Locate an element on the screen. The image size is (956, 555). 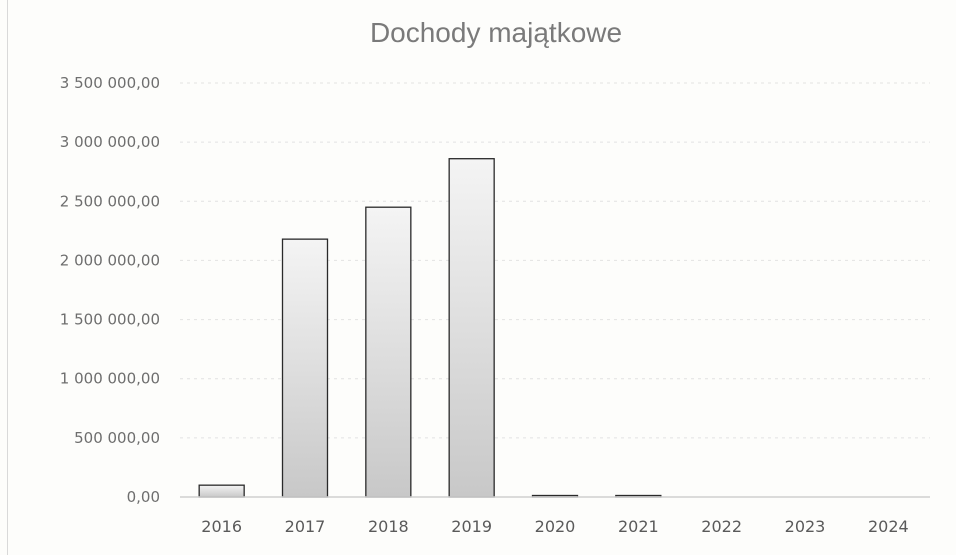
x-axis-ticks: 2016 2017 2018 2019 2020 2021 2022 2023 2024 is located at coordinates (554, 526).